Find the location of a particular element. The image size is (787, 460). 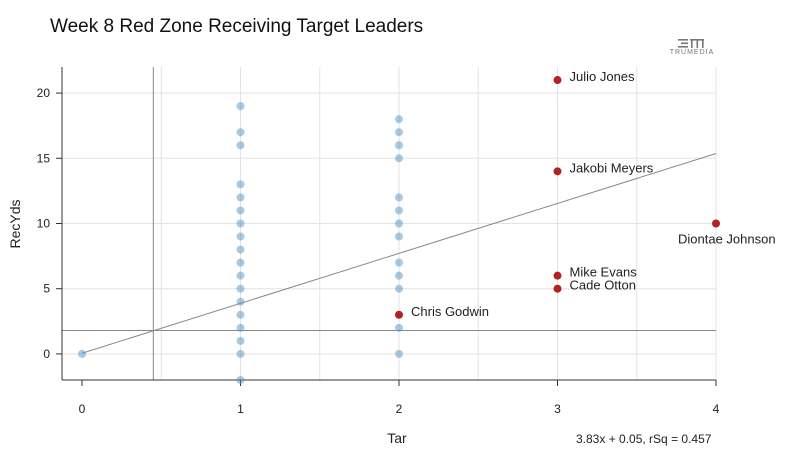

highlighted-player: Mike Evans is located at coordinates (595, 272).